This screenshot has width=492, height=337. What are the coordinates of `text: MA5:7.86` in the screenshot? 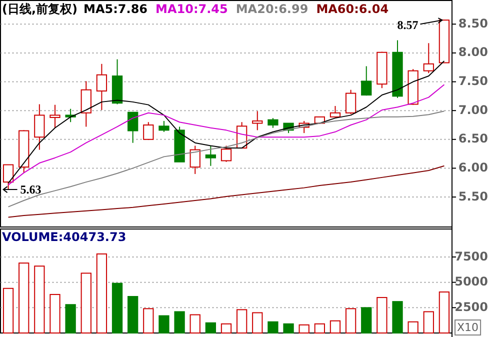 It's located at (116, 9).